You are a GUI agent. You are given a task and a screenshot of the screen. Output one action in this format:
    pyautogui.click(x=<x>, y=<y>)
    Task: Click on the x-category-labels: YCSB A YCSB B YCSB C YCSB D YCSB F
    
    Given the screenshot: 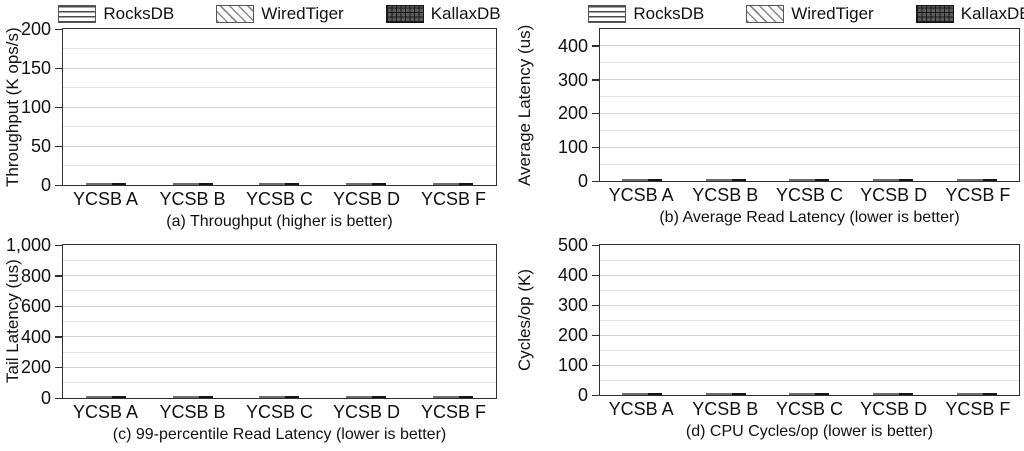 What is the action you would take?
    pyautogui.click(x=279, y=412)
    